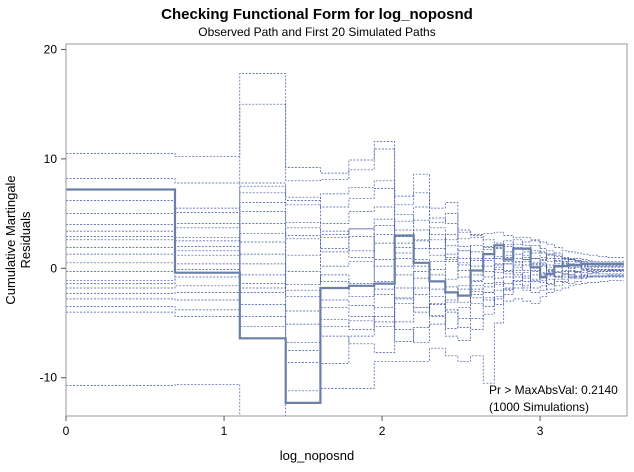  I want to click on y-tick-label: -10, so click(49, 378).